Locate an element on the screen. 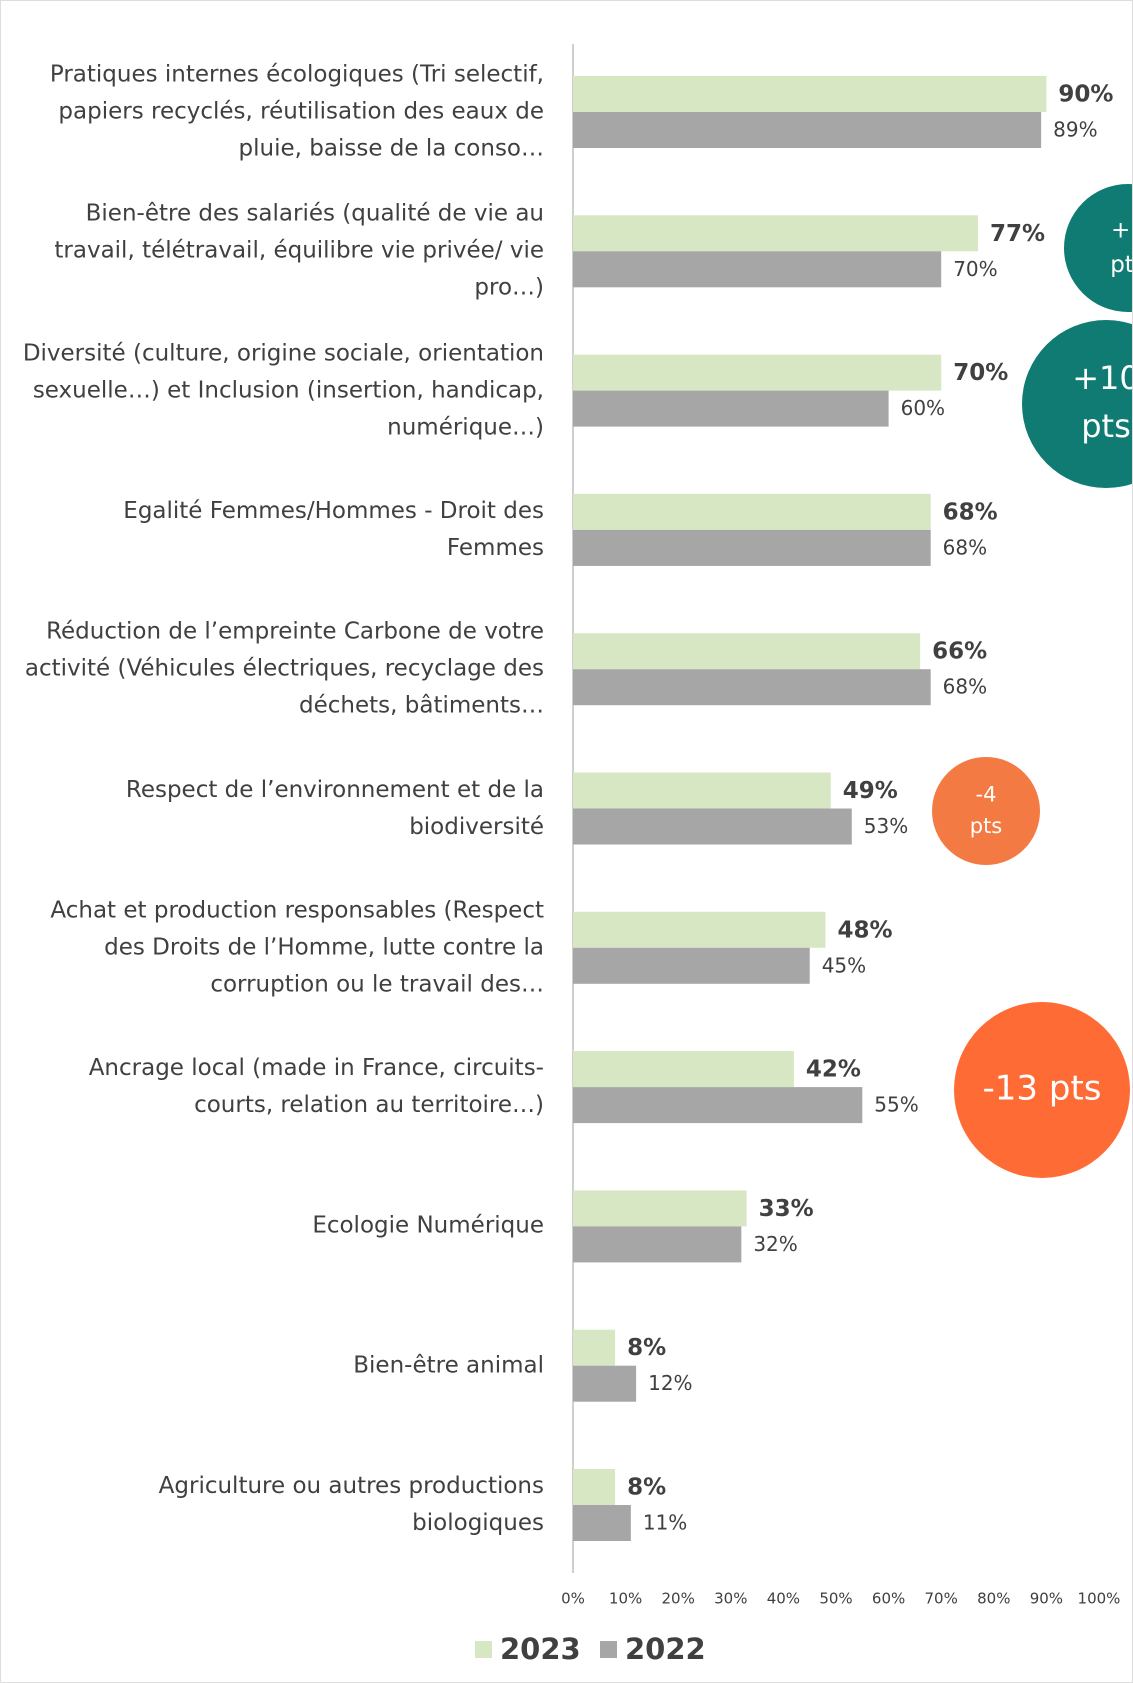  legend-label: 2022 is located at coordinates (665, 1649).